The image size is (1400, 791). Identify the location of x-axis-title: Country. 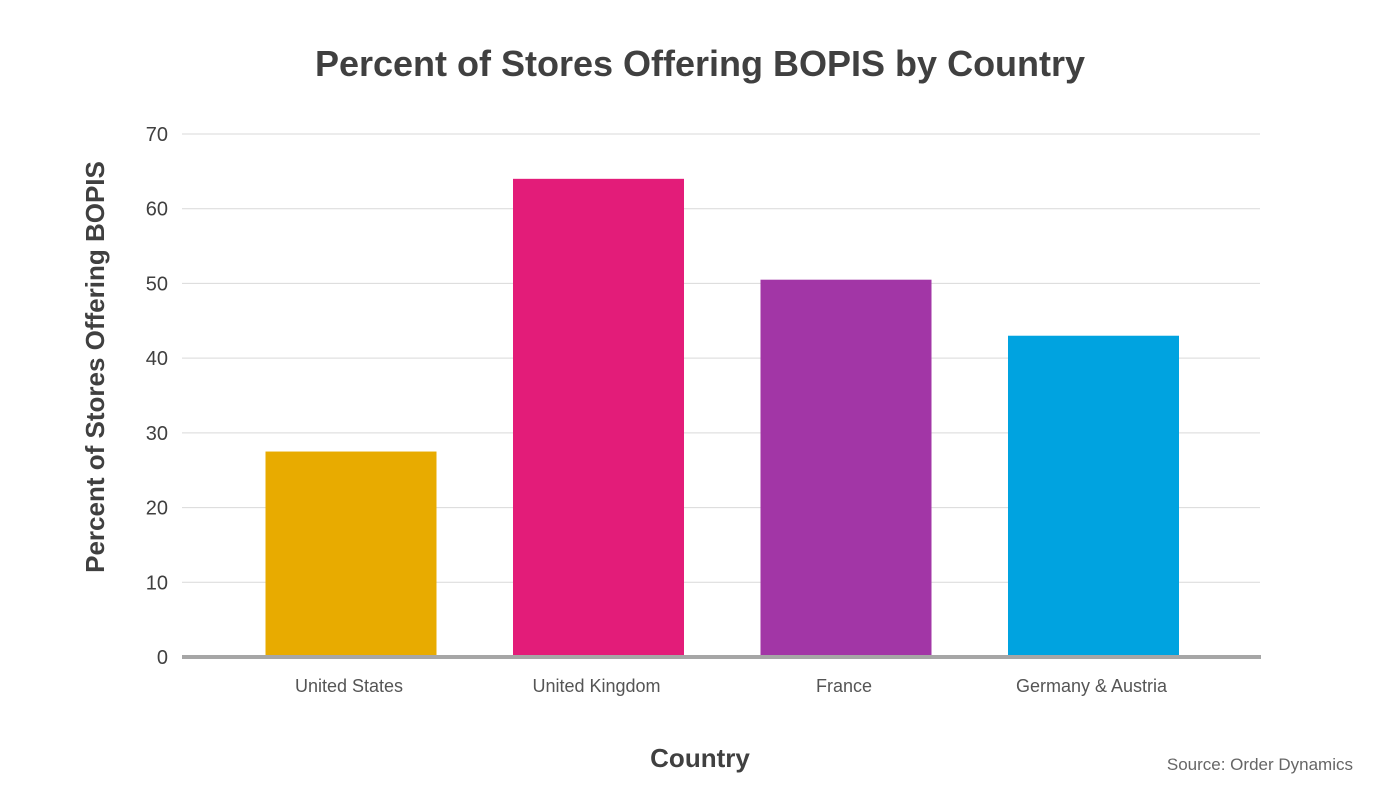
(700, 758).